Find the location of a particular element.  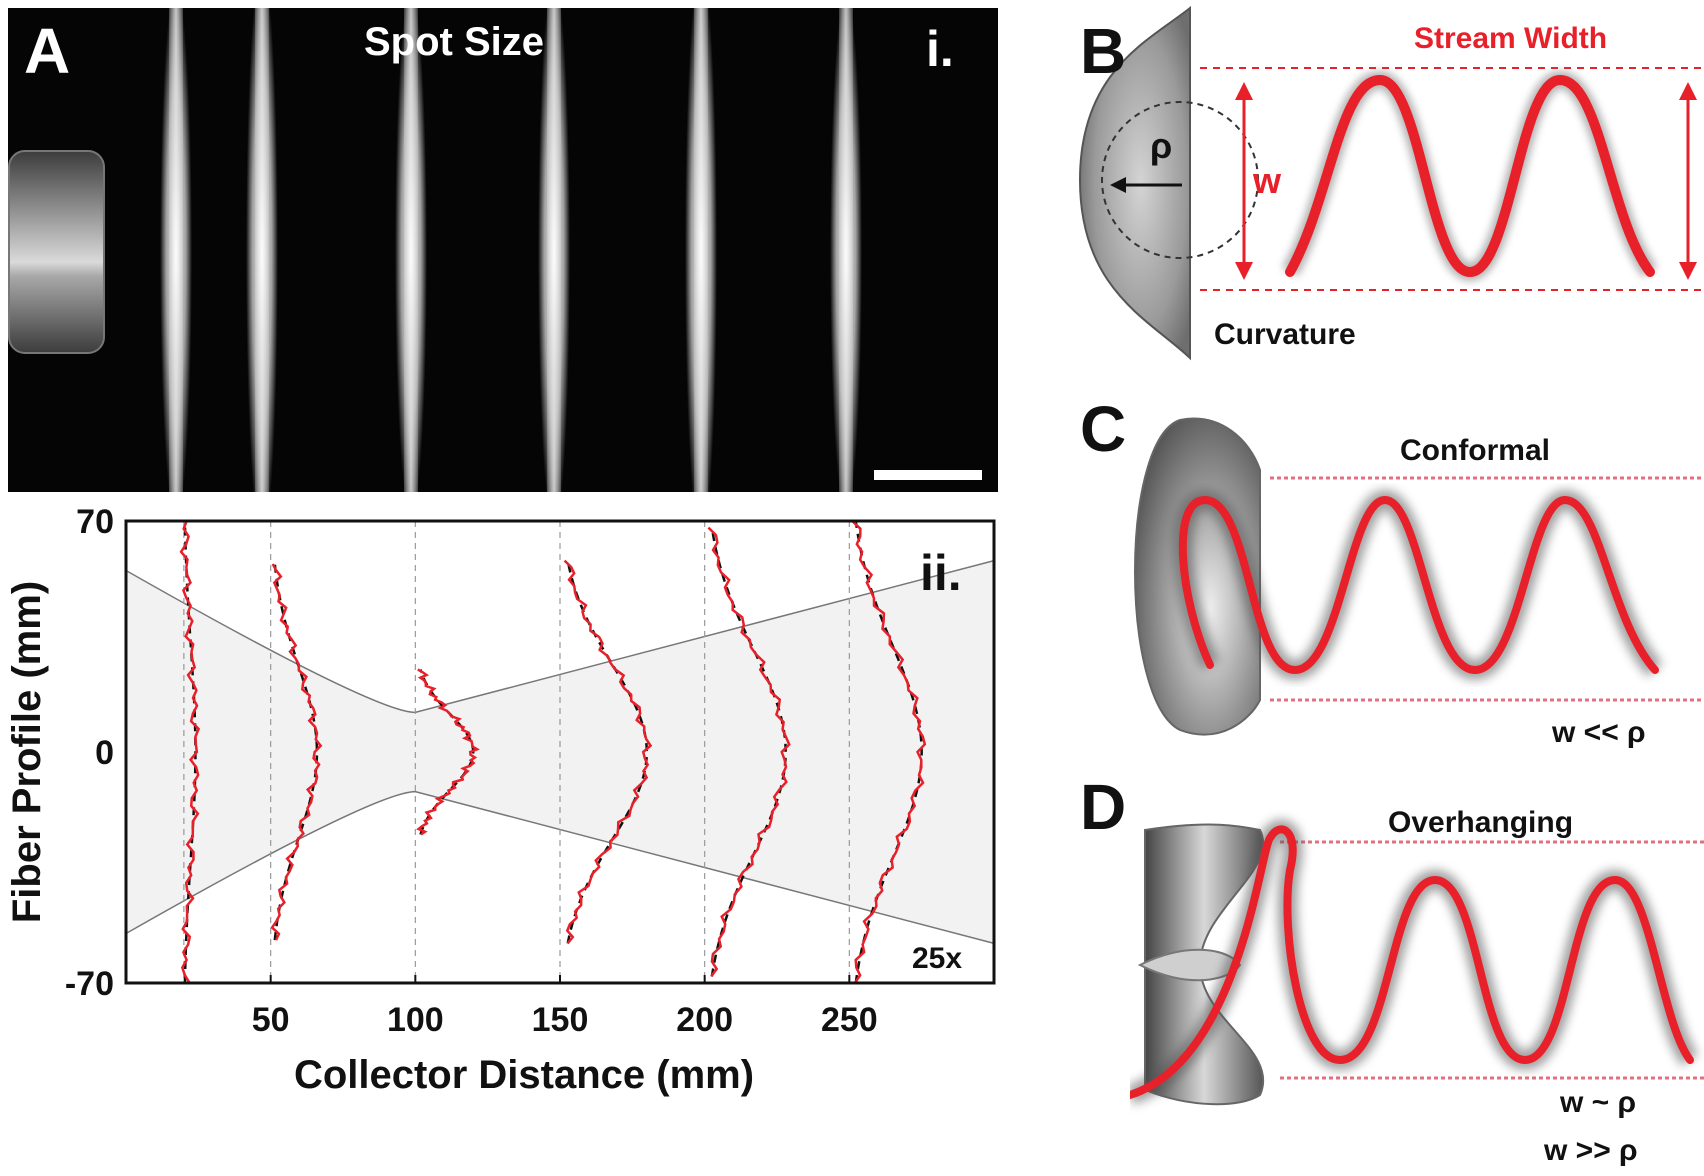

curvature-circle is located at coordinates (1180, 180).